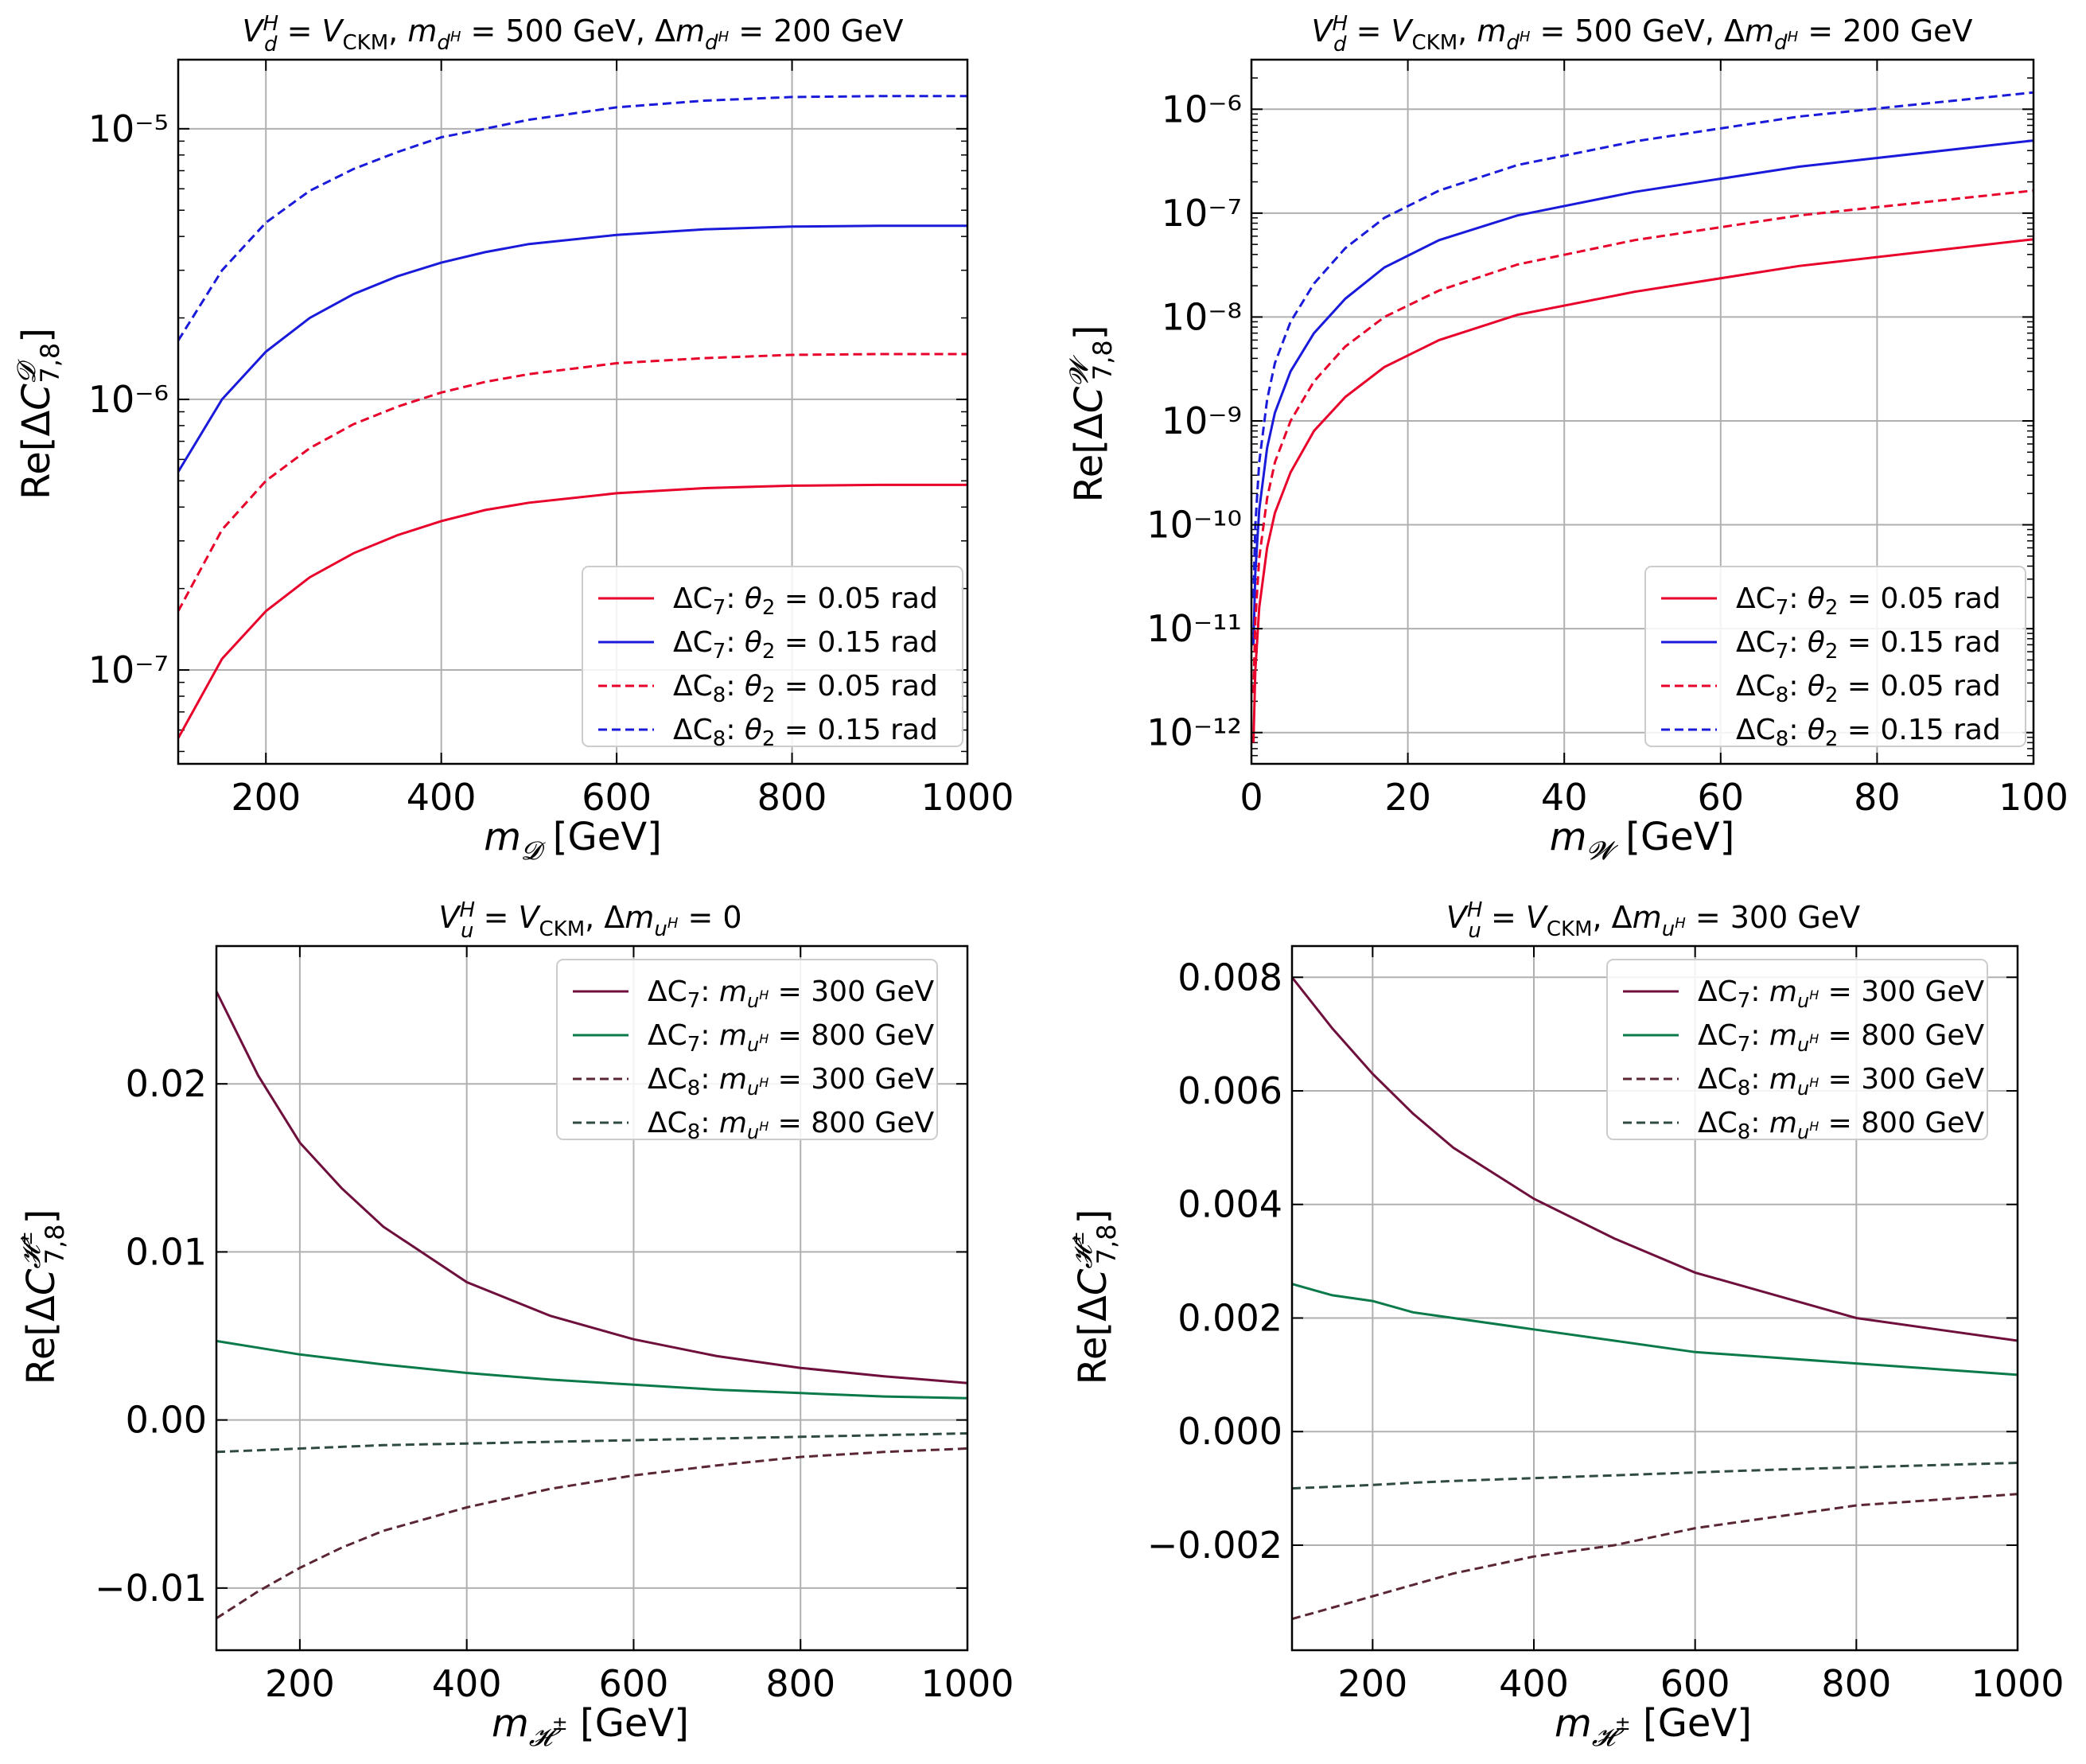  I want to click on p4-ytick-label-1: 0.000, so click(1230, 1431).